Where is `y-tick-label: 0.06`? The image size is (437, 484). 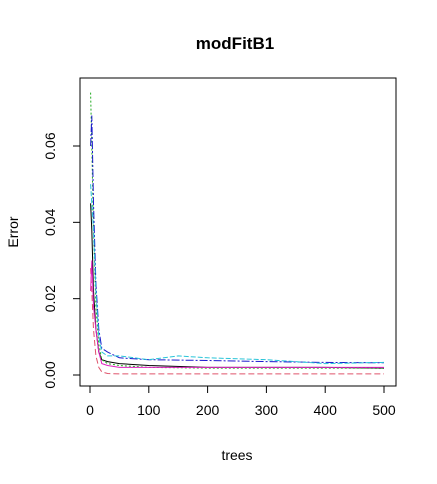
y-tick-label: 0.06 is located at coordinates (50, 145).